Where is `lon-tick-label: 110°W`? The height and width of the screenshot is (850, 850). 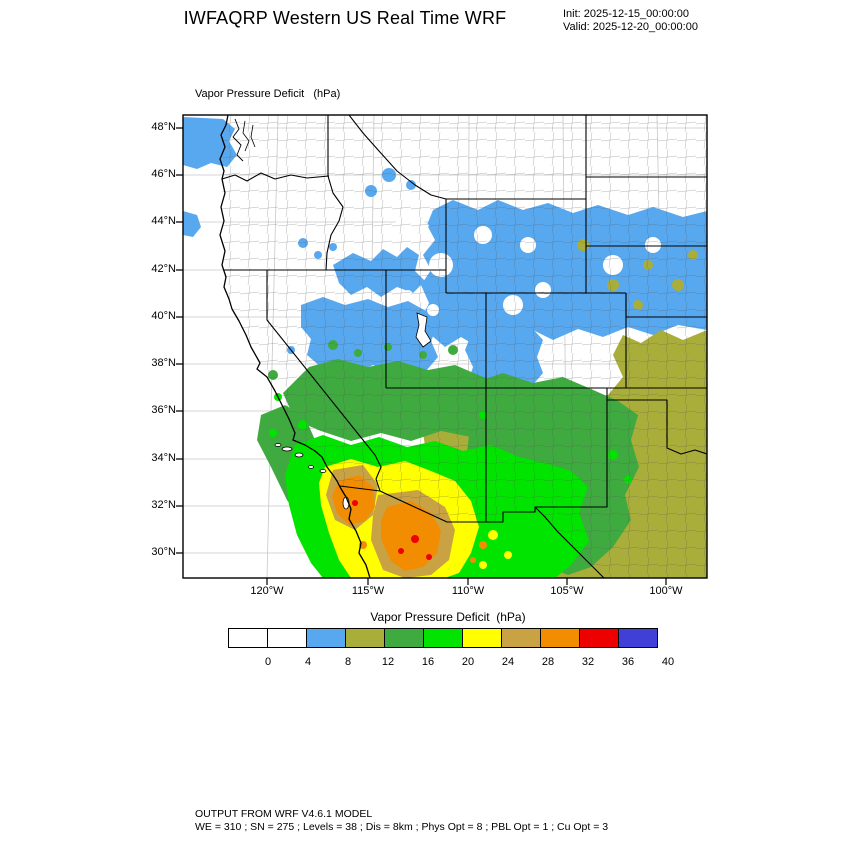 lon-tick-label: 110°W is located at coordinates (468, 591).